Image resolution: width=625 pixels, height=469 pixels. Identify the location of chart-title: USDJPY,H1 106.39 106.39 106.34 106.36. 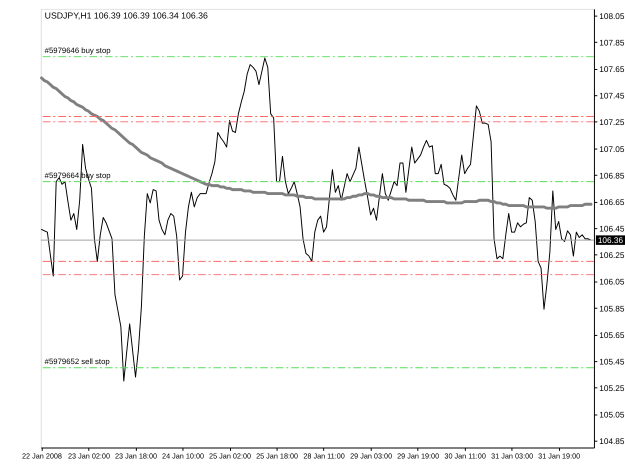
(126, 15).